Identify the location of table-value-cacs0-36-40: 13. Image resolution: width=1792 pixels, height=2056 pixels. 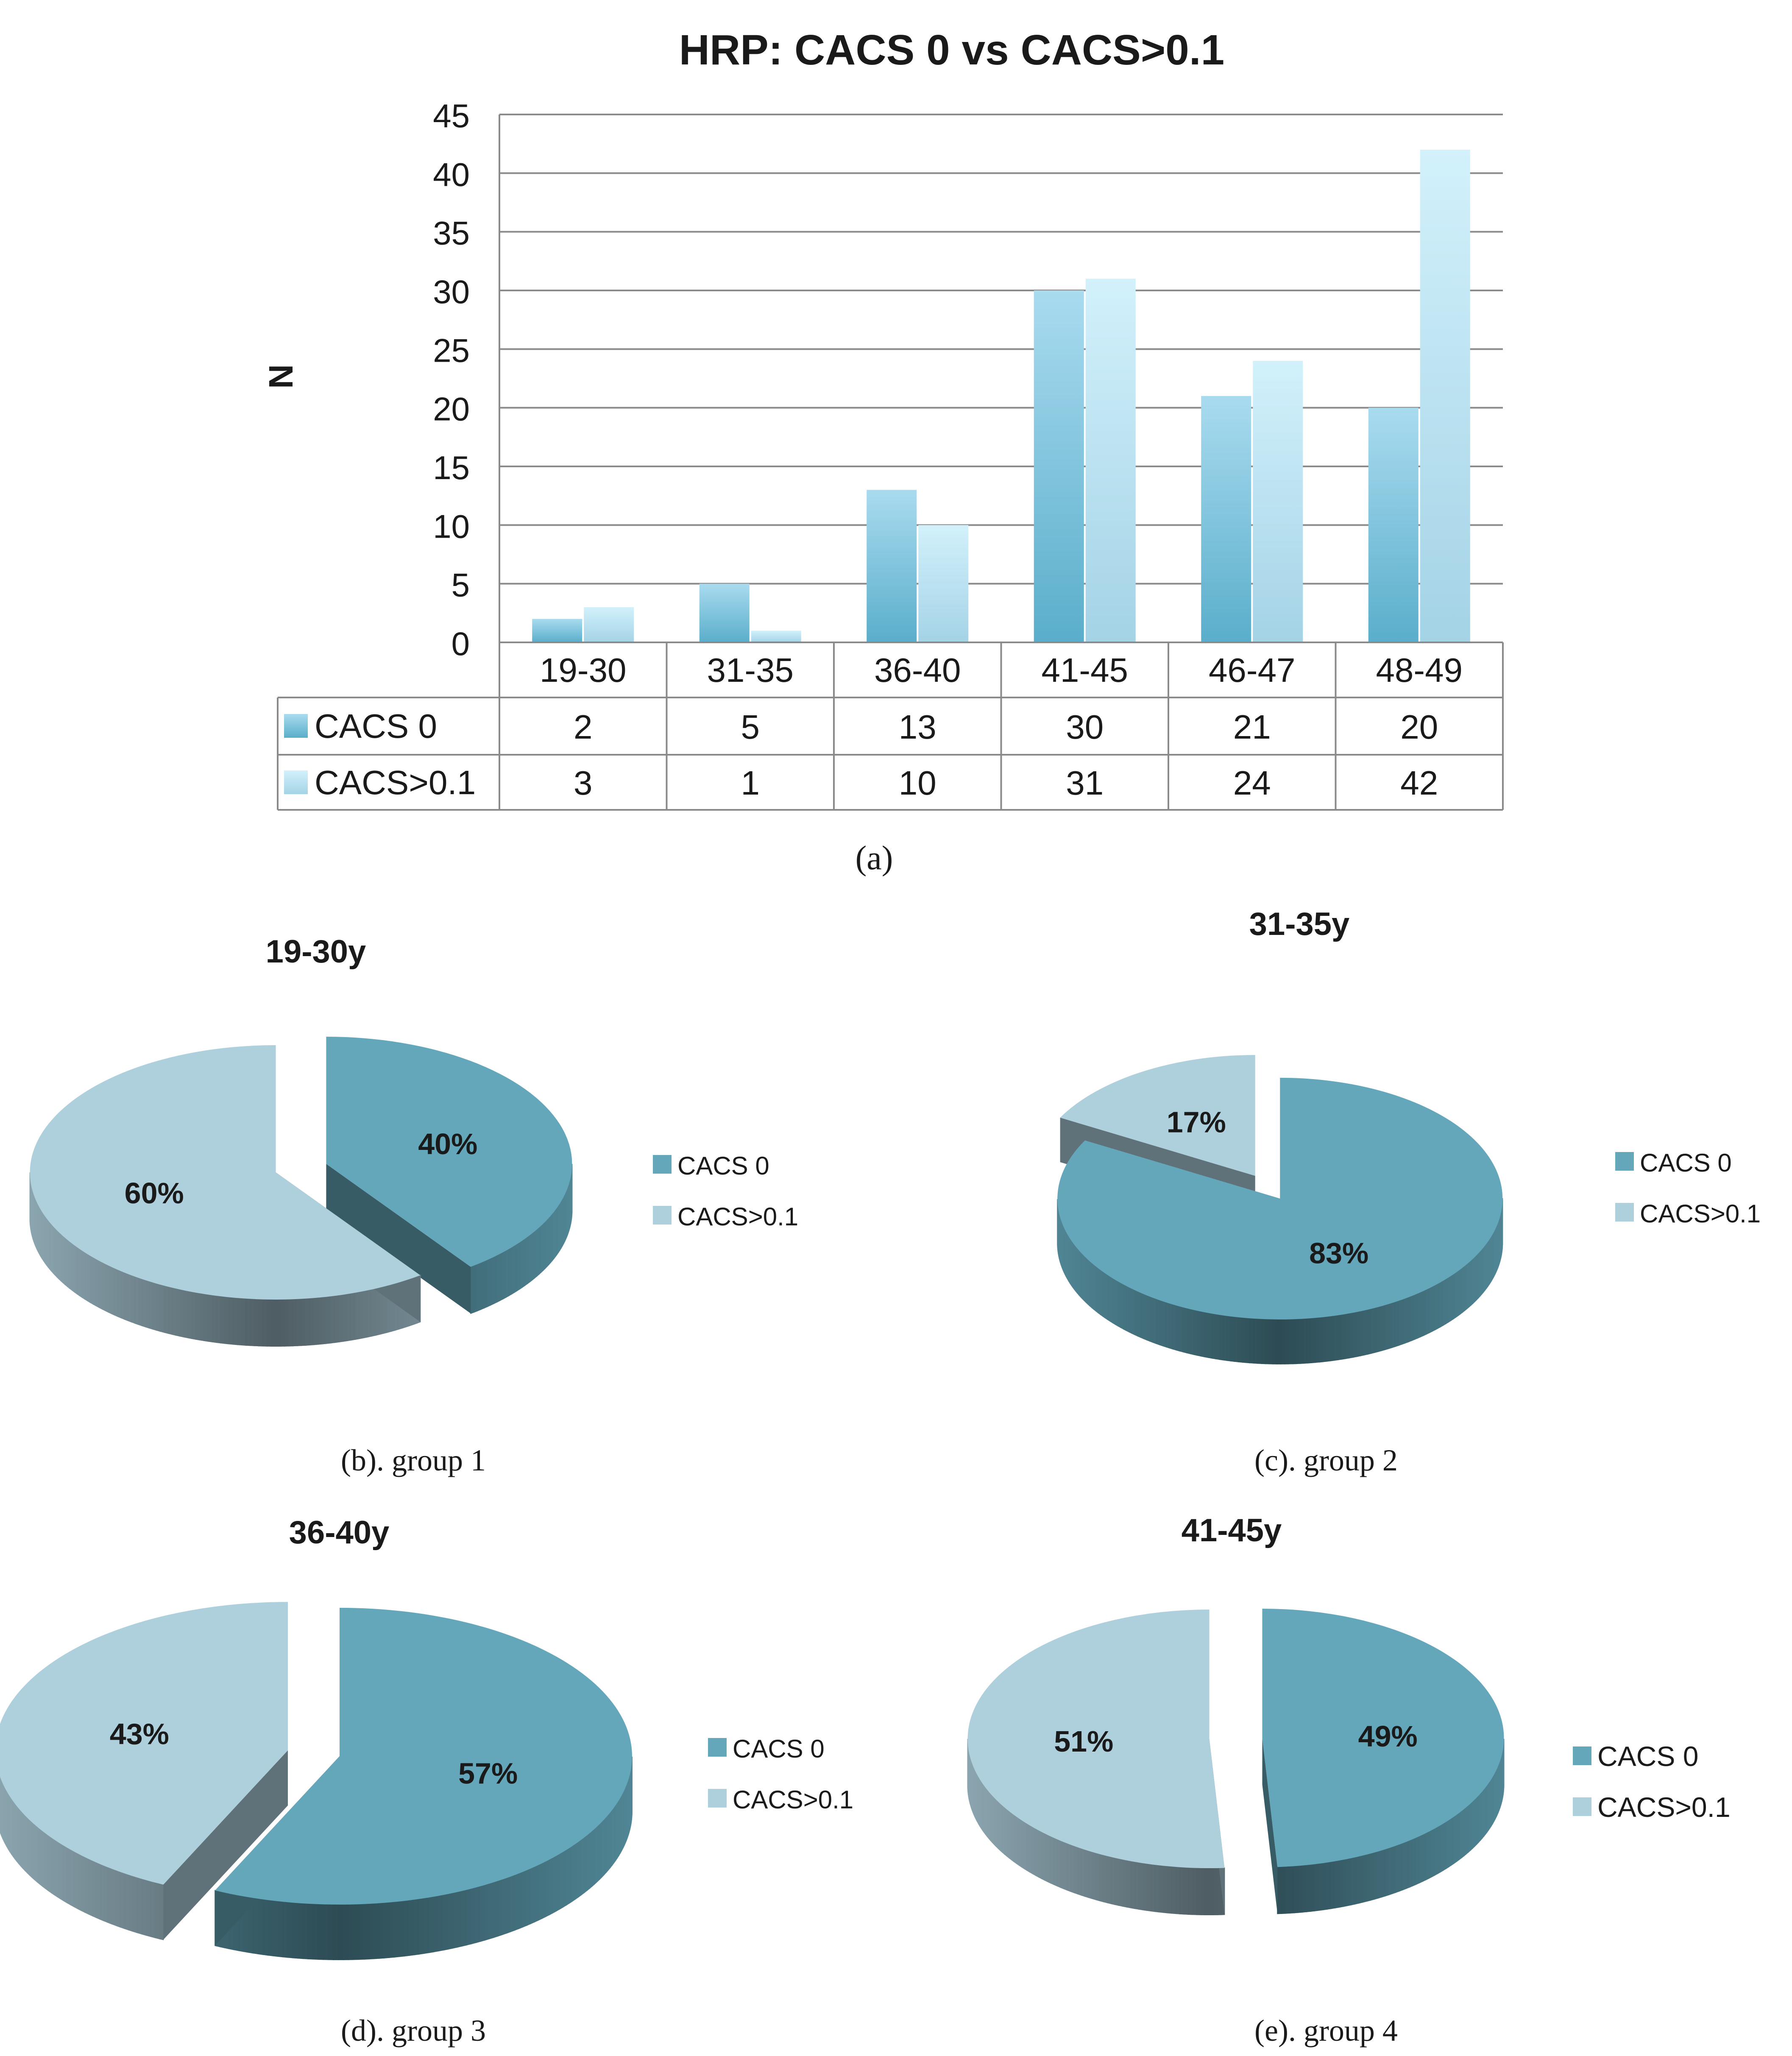
(918, 727).